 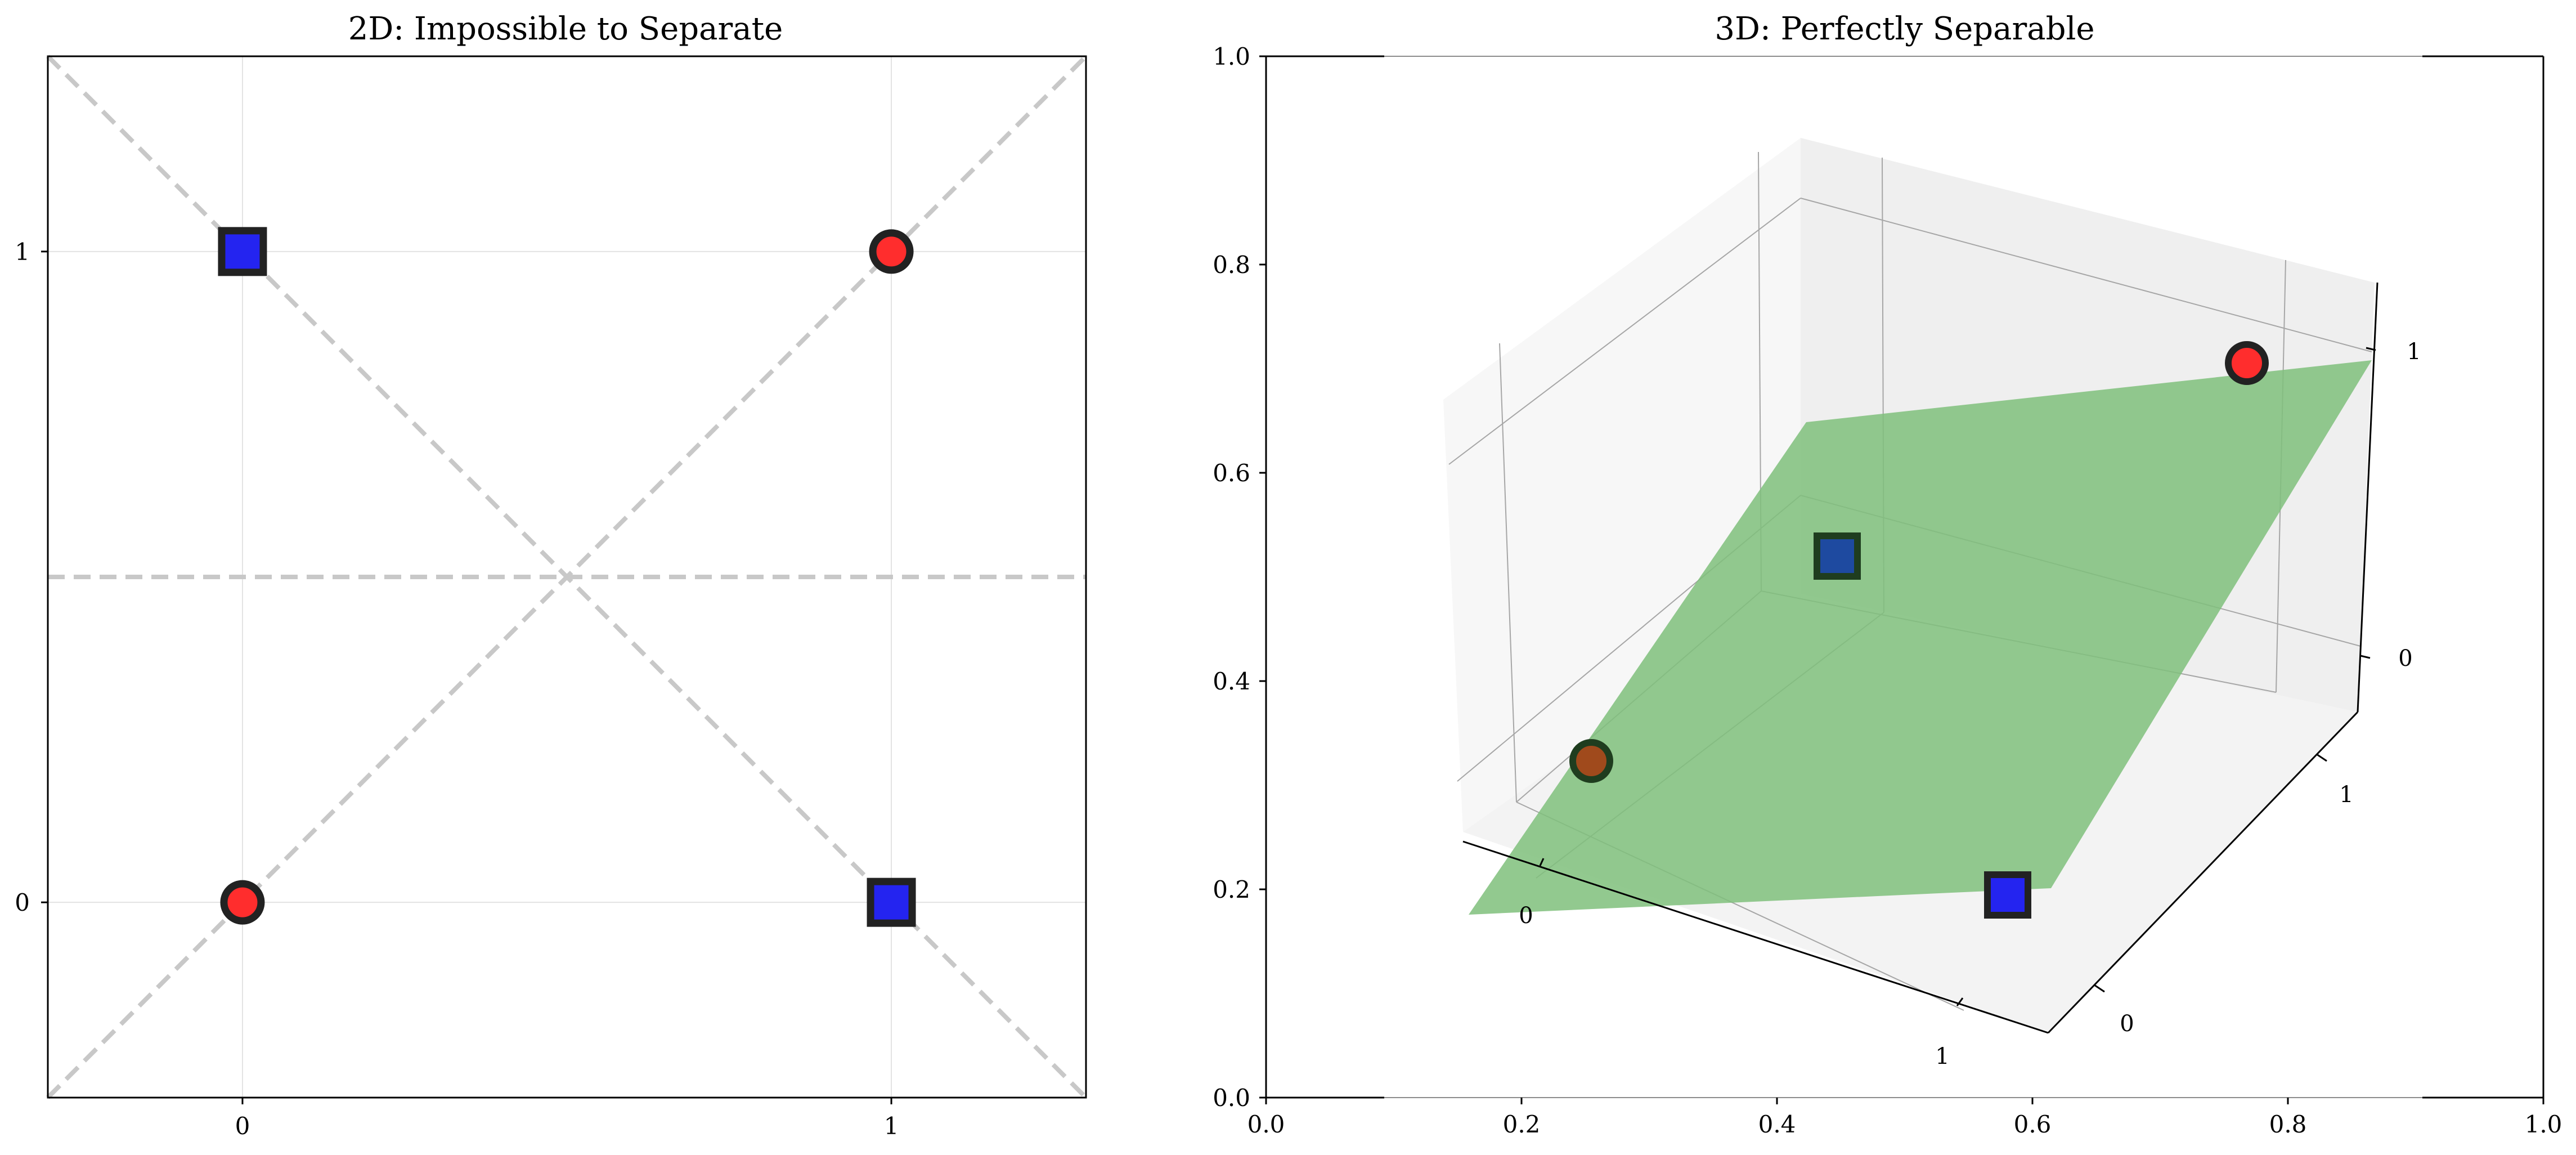 What do you see at coordinates (892, 1126) in the screenshot?
I see `x-tick-label: 1` at bounding box center [892, 1126].